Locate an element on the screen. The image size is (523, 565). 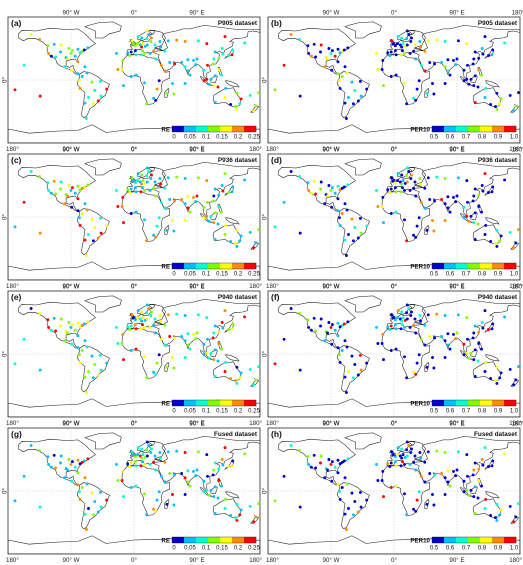
lon-tick-bottom: 180° is located at coordinates (255, 560).